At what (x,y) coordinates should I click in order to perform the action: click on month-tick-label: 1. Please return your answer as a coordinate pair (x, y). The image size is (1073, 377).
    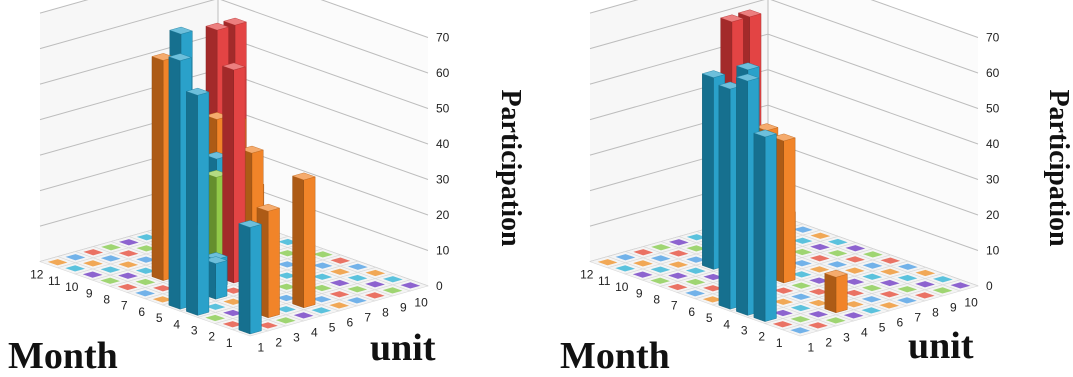
    Looking at the image, I should click on (229, 343).